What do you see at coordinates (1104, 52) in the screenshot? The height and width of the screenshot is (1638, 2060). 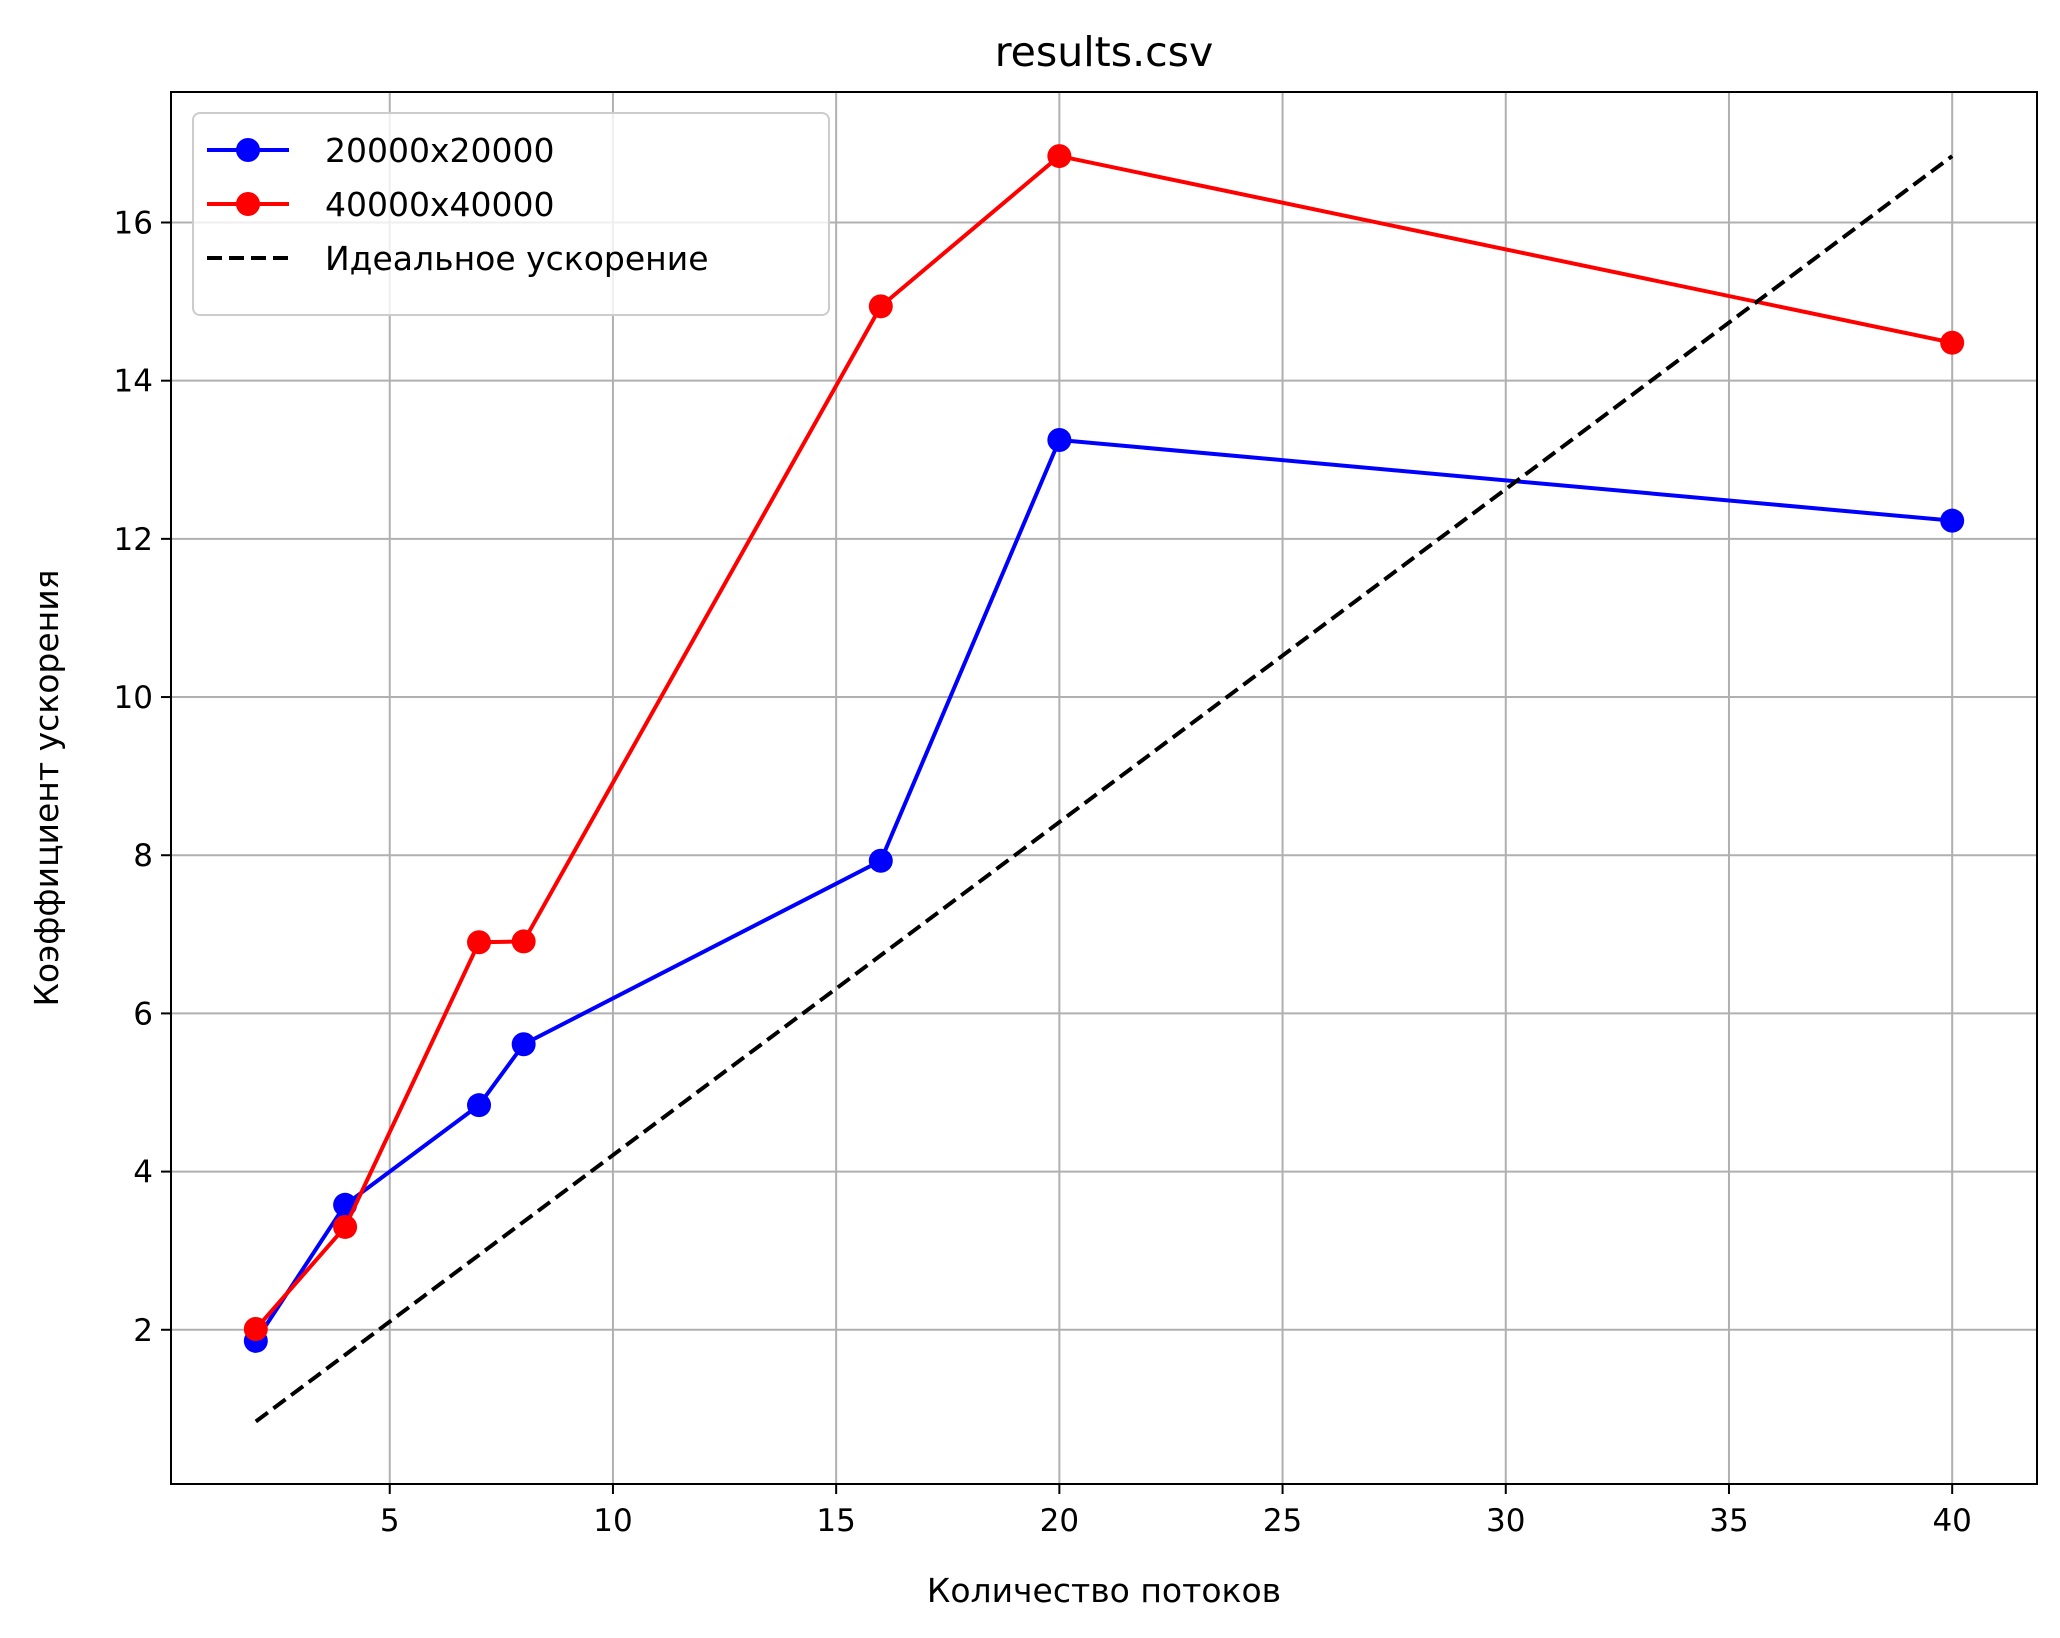 I see `chart-title: results.csv` at bounding box center [1104, 52].